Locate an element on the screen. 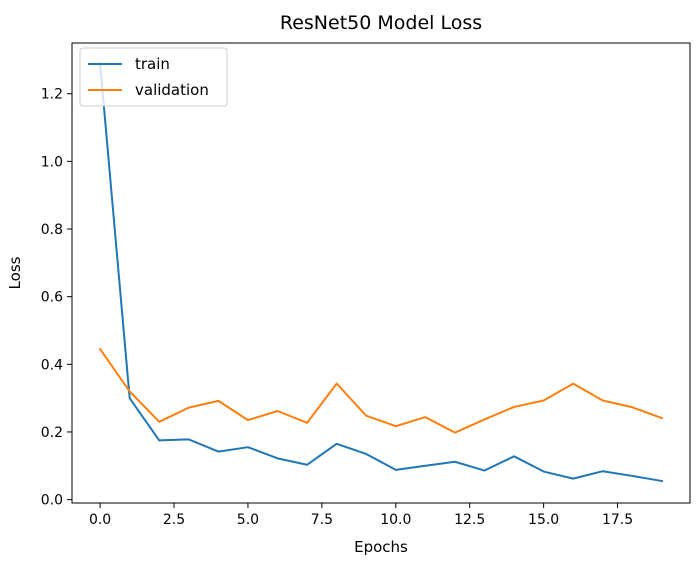  x-tick-label: 0.0 is located at coordinates (100, 520).